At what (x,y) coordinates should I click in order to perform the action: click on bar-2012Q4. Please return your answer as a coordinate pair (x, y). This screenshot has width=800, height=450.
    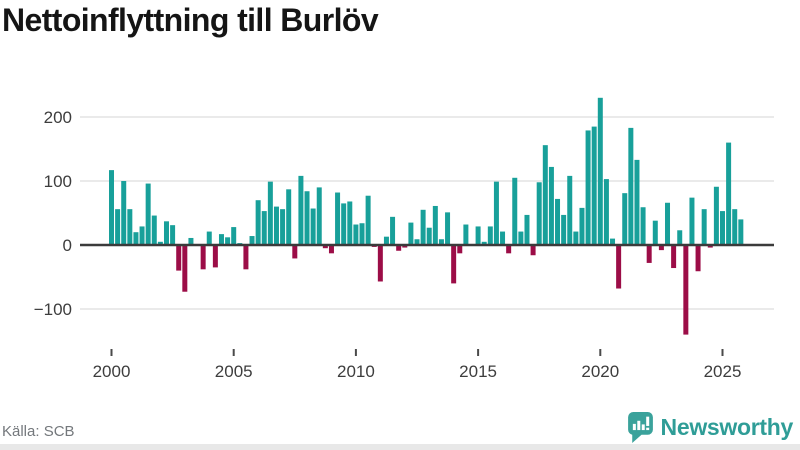
    Looking at the image, I should click on (423, 227).